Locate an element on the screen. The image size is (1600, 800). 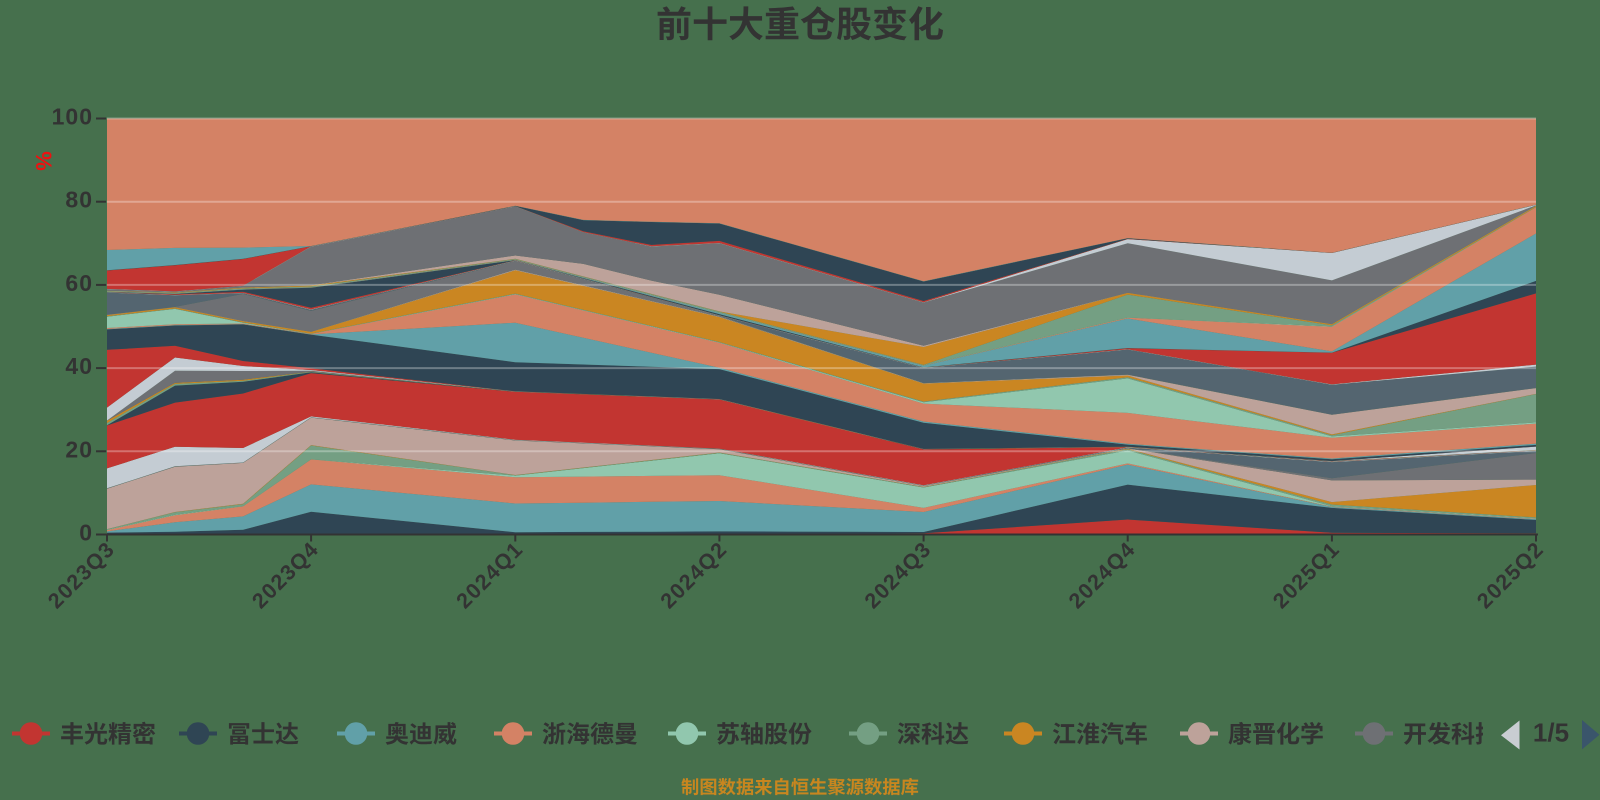
svg-text: 40 is located at coordinates (79, 366).